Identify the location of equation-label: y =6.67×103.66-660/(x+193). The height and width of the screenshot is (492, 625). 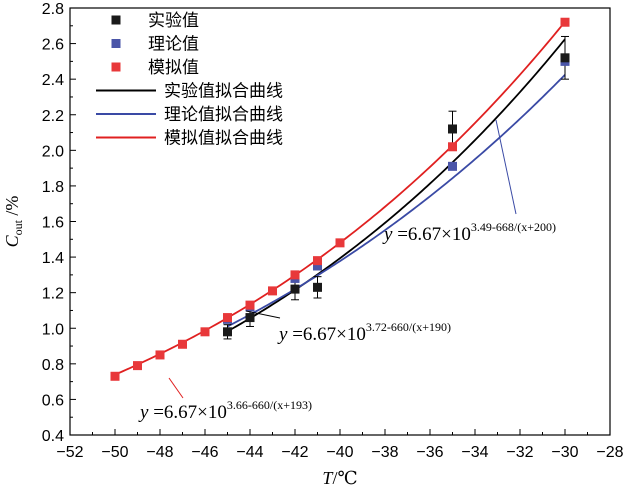
(225, 410).